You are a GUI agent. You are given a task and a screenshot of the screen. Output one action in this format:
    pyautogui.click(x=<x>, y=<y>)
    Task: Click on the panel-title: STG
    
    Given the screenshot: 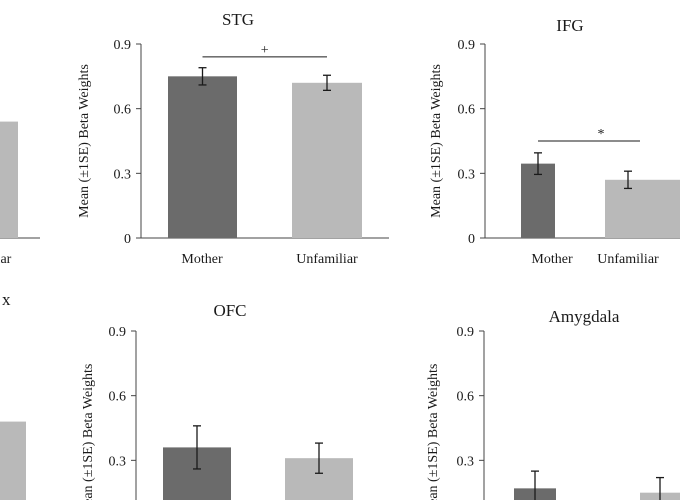 What is the action you would take?
    pyautogui.click(x=238, y=19)
    